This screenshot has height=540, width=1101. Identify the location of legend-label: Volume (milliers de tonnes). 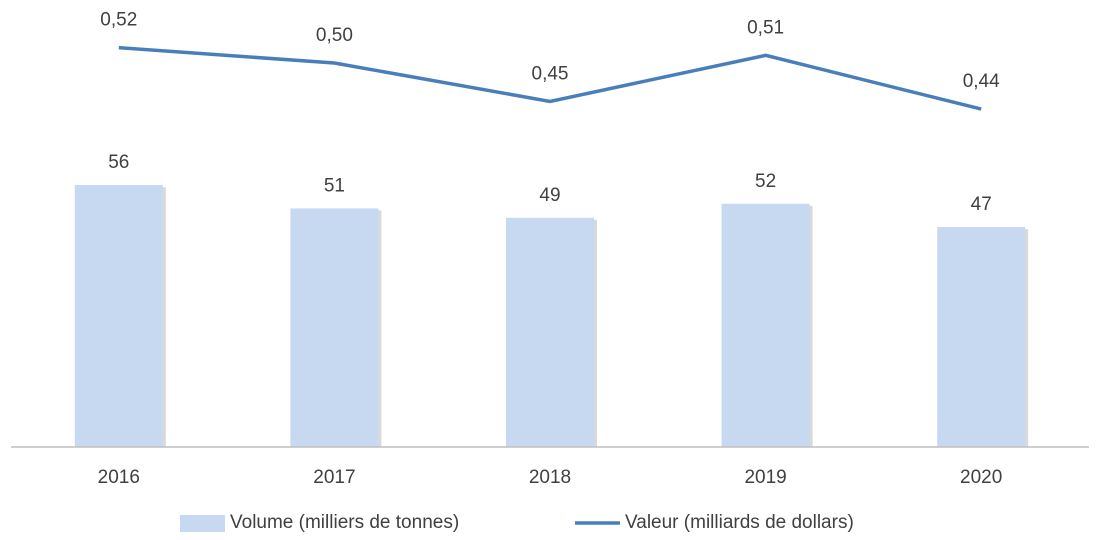
(344, 522).